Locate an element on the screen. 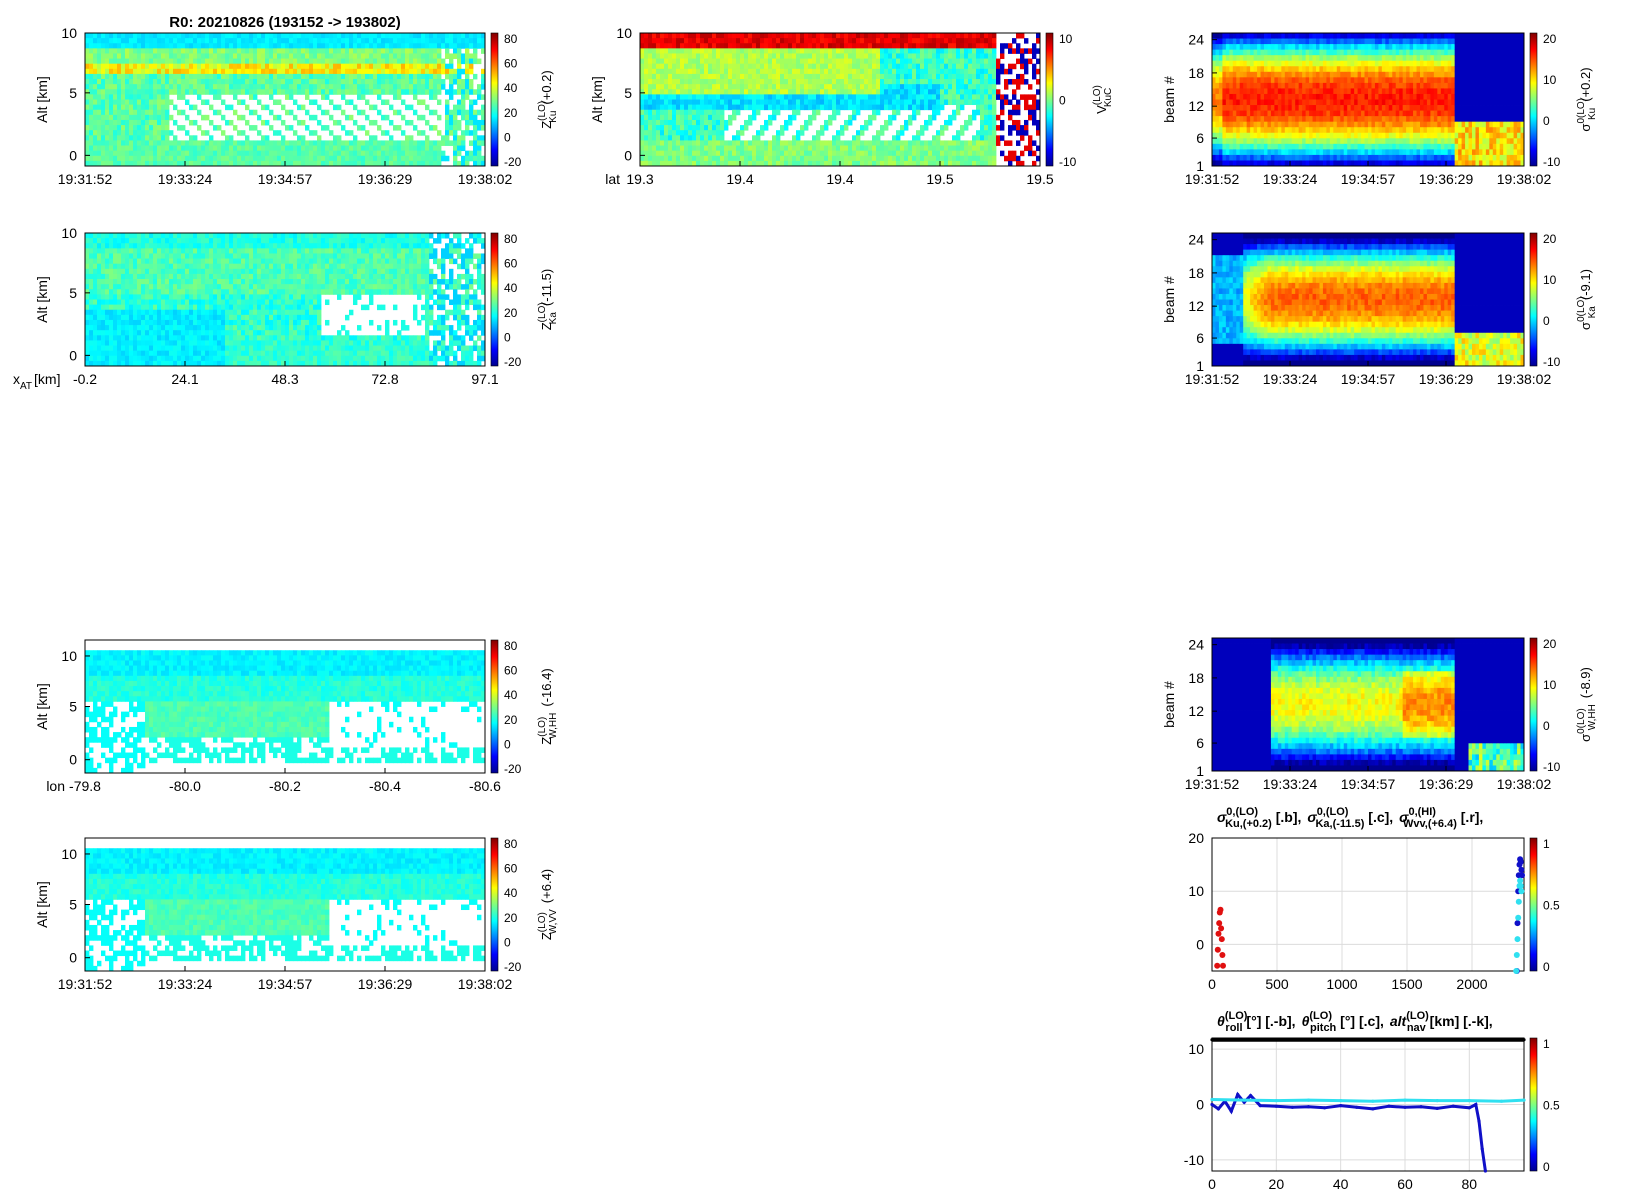 This screenshot has width=1650, height=1200. y-tick-label: 6 is located at coordinates (1200, 743).